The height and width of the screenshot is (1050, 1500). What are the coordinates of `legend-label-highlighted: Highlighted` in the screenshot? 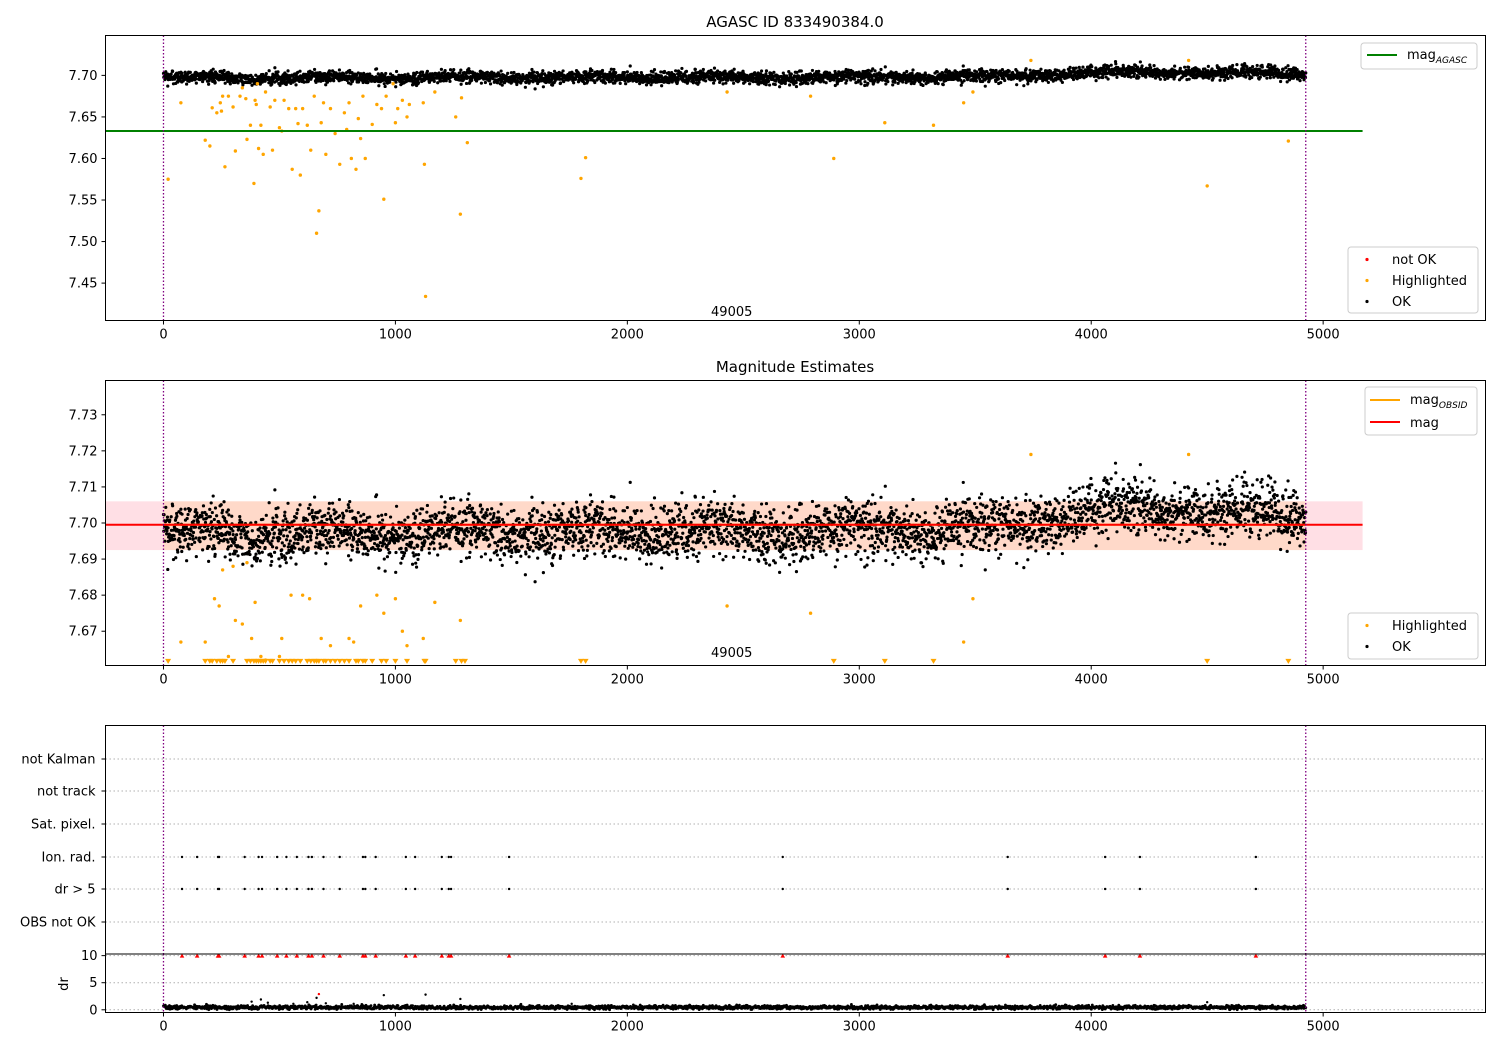 It's located at (1429, 281).